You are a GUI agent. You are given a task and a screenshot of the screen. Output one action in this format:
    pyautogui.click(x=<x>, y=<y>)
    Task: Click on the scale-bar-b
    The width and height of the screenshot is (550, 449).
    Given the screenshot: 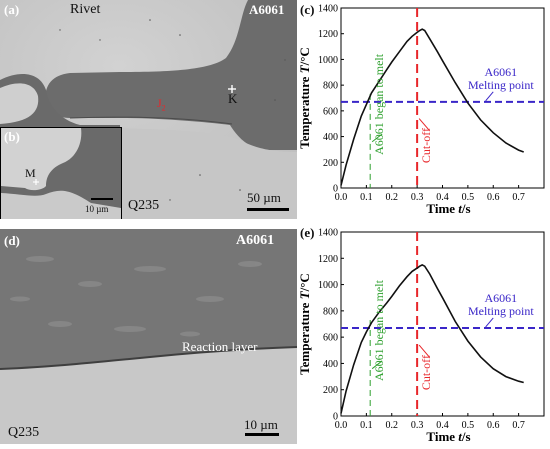 What is the action you would take?
    pyautogui.click(x=102, y=199)
    